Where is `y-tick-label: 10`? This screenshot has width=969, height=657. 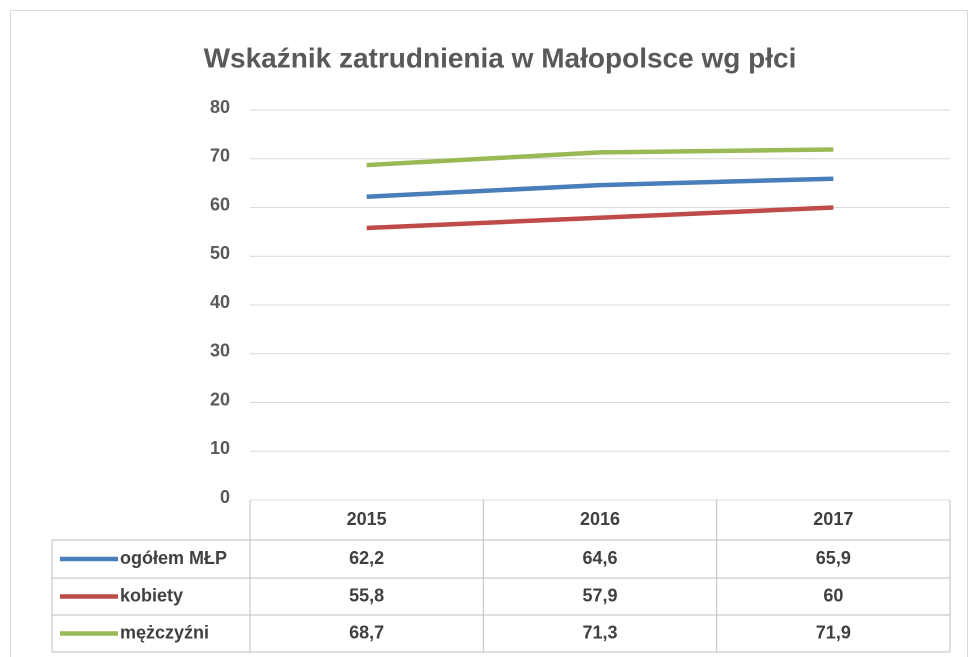
y-tick-label: 10 is located at coordinates (220, 448).